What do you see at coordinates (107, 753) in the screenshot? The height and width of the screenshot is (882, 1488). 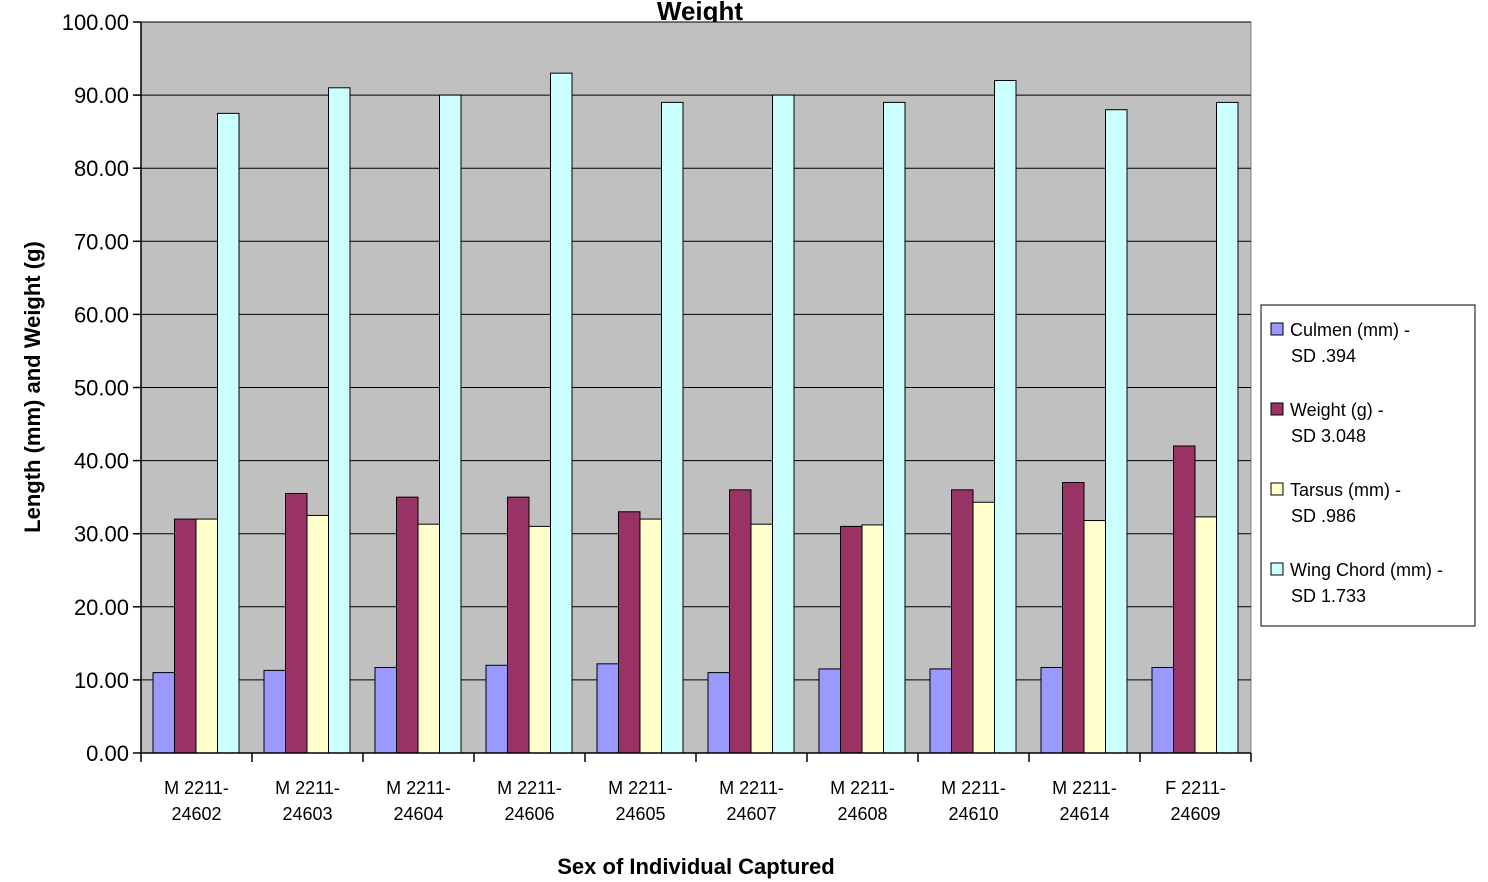 I see `y-tick-label: 0.00` at bounding box center [107, 753].